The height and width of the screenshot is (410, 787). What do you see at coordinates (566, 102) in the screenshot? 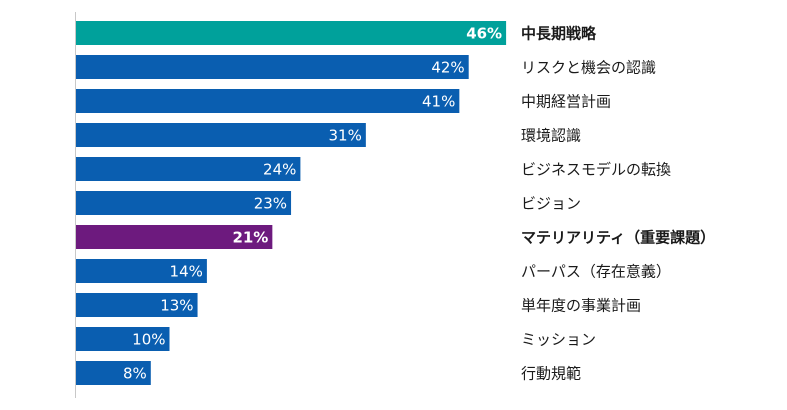
I see `category-label-2: 中期経営計画` at bounding box center [566, 102].